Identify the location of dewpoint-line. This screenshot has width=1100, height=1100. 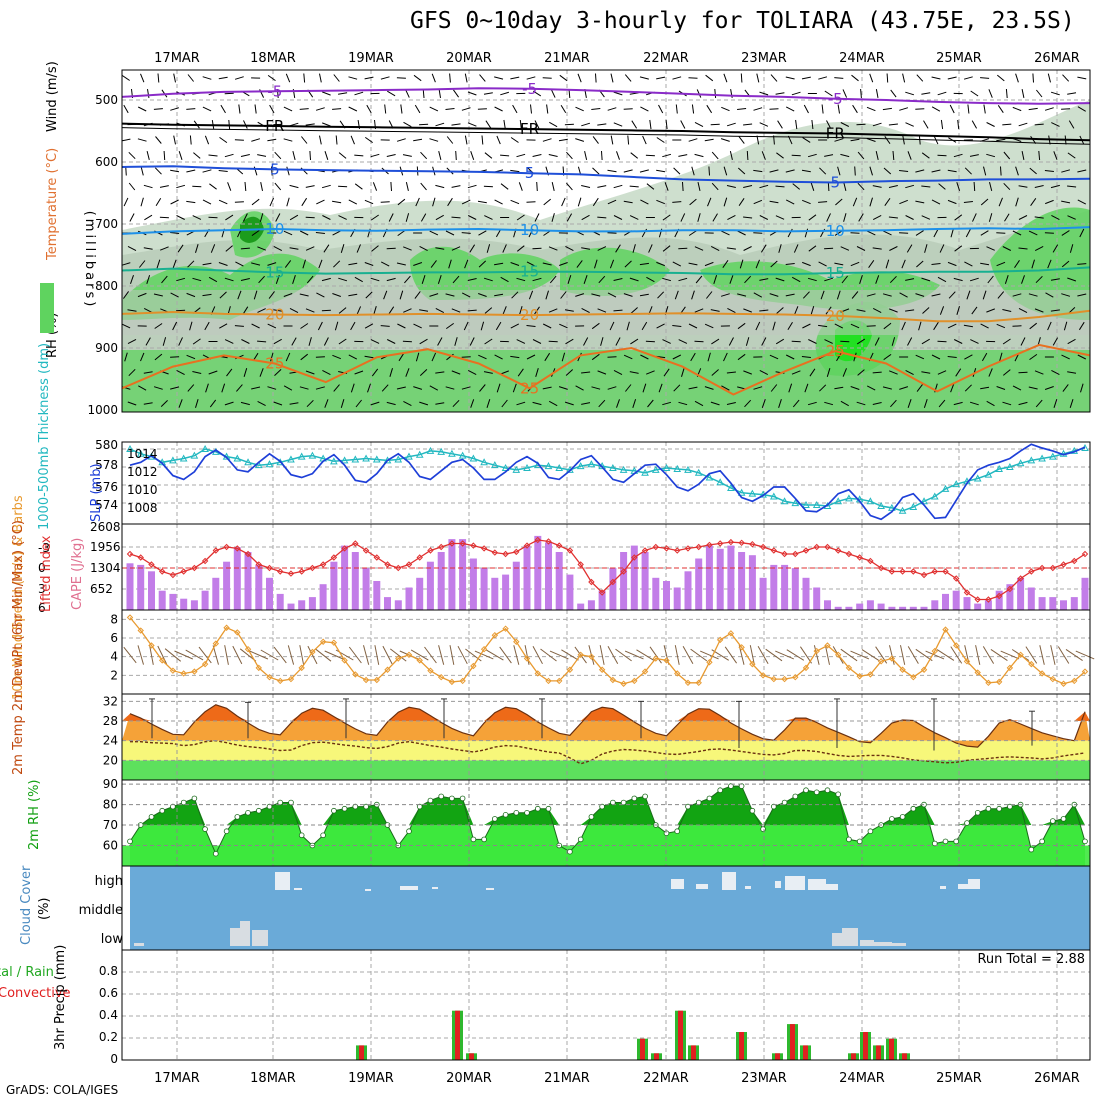
(608, 752).